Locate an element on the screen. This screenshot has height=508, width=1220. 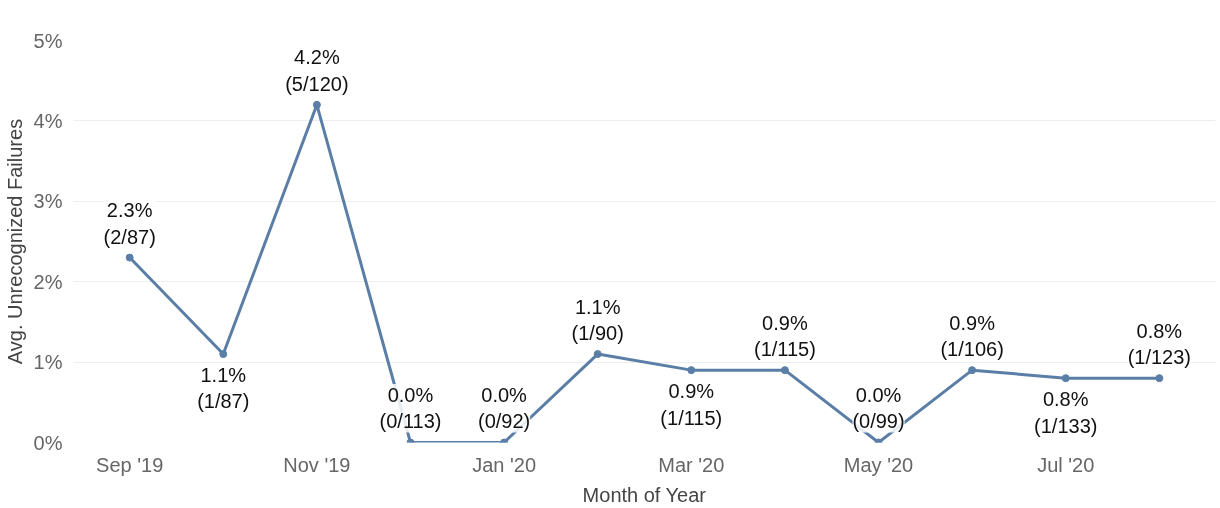
y-axis-title: Avg. Unrecognized Failures is located at coordinates (14, 241).